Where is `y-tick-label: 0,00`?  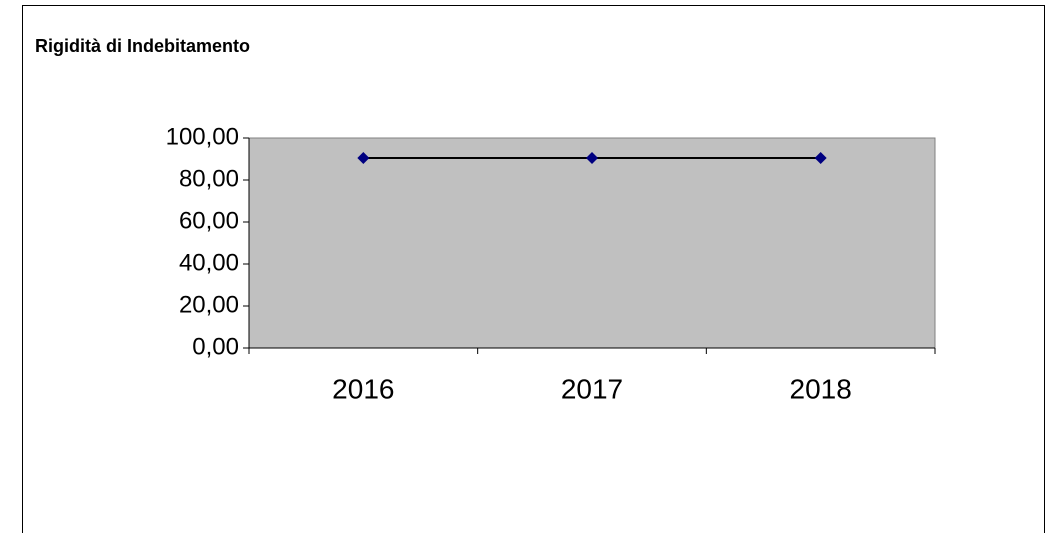
y-tick-label: 0,00 is located at coordinates (215, 346).